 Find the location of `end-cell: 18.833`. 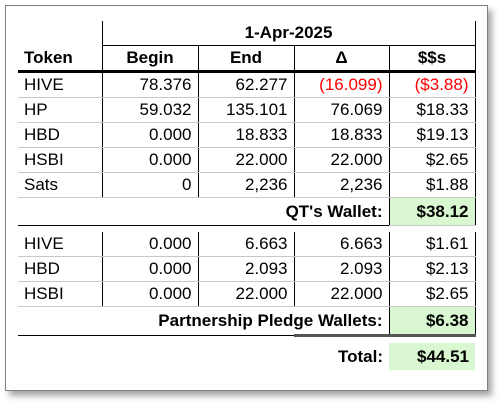

end-cell: 18.833 is located at coordinates (245, 135).